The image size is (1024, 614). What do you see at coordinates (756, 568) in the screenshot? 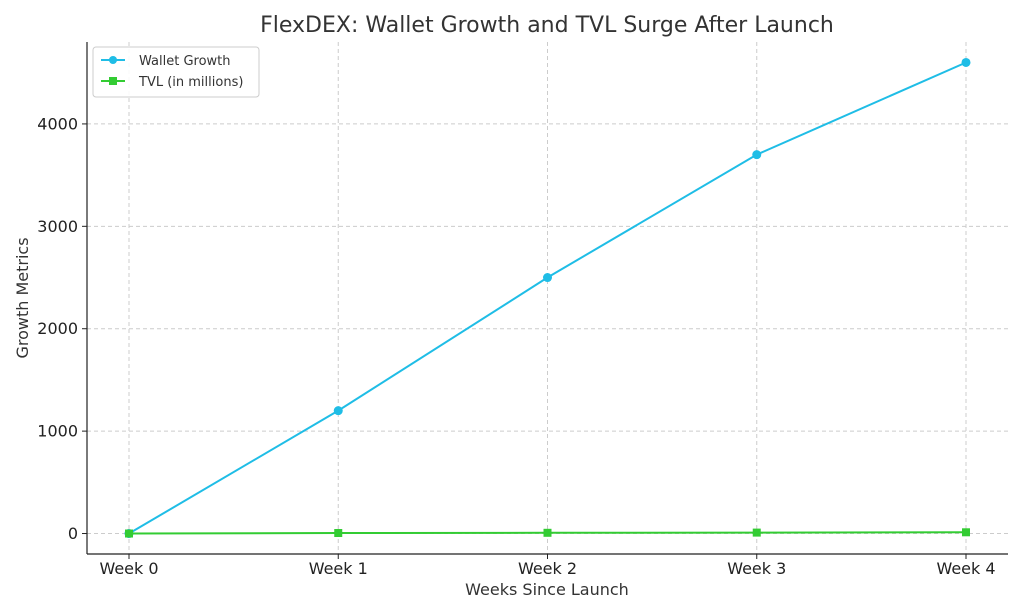
I see `x-tick-label: Week 3` at bounding box center [756, 568].